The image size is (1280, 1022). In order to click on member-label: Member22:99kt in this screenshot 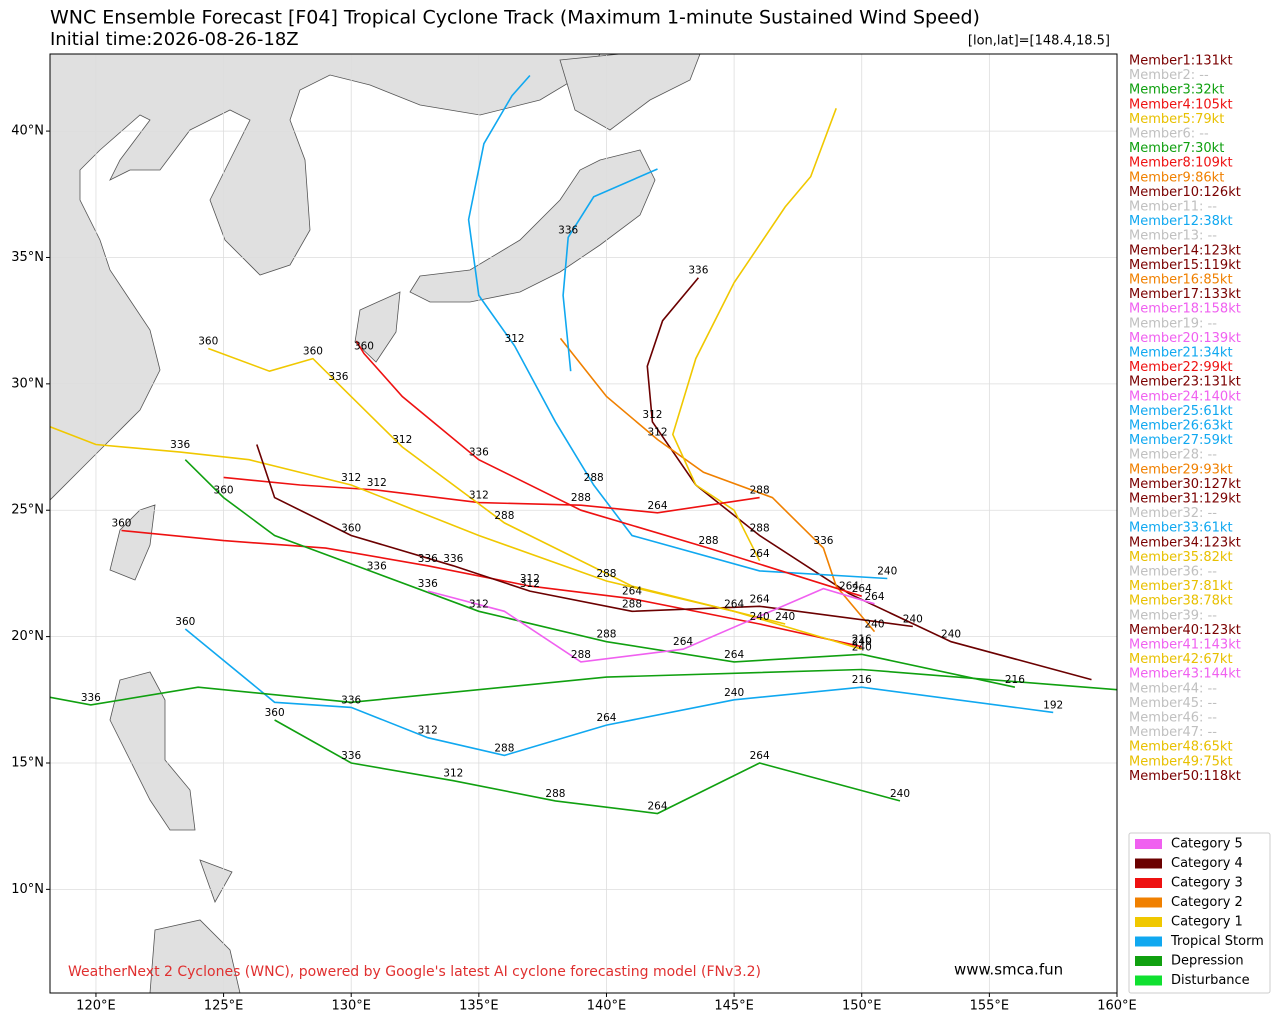, I will do `click(1181, 367)`.